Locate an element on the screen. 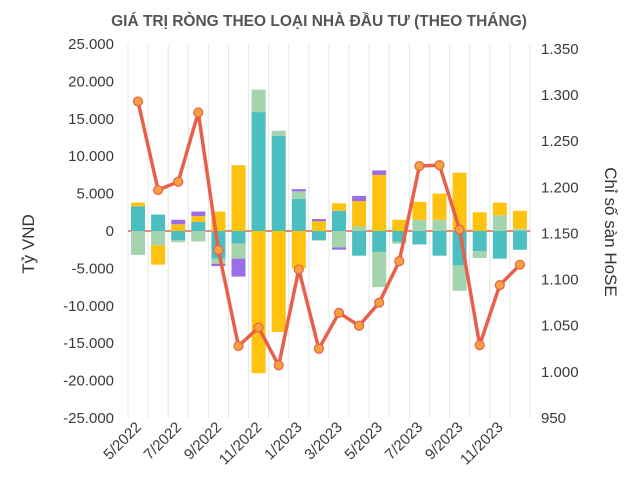  x-tick-label: 5/2023 is located at coordinates (364, 441).